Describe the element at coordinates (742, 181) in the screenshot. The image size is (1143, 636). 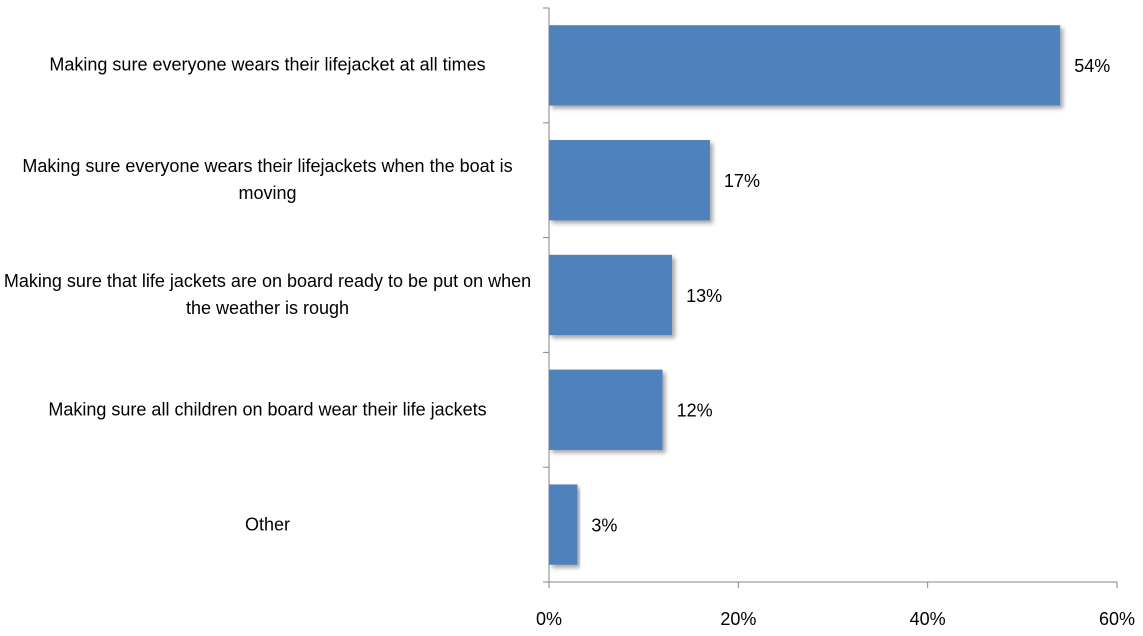
I see `value-label: 17%` at that location.